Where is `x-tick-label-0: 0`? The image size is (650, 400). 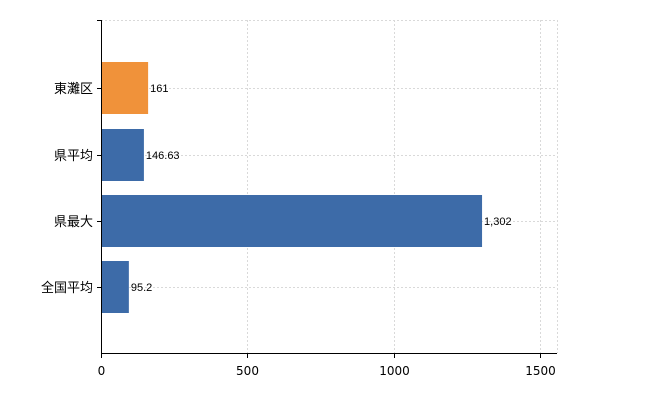
x-tick-label-0: 0 is located at coordinates (102, 371).